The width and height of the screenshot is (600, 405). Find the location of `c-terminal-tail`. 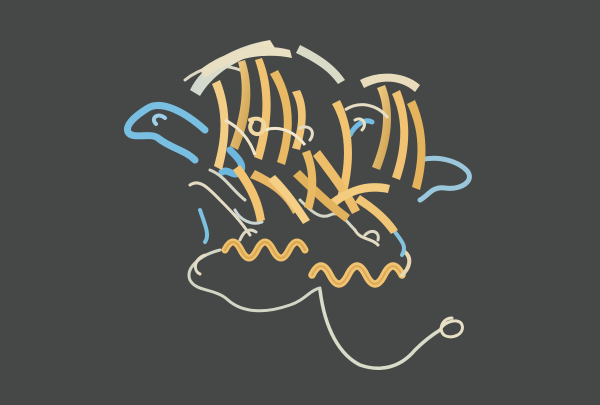

c-terminal-tail is located at coordinates (391, 329).